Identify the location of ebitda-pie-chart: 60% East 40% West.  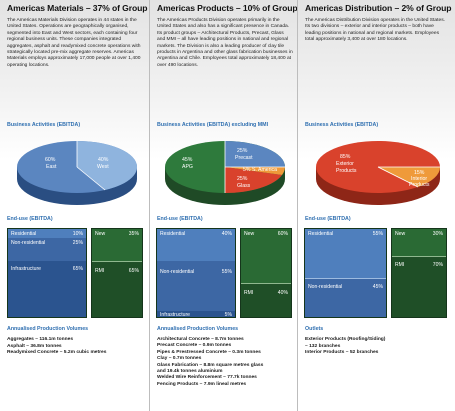
(77, 173).